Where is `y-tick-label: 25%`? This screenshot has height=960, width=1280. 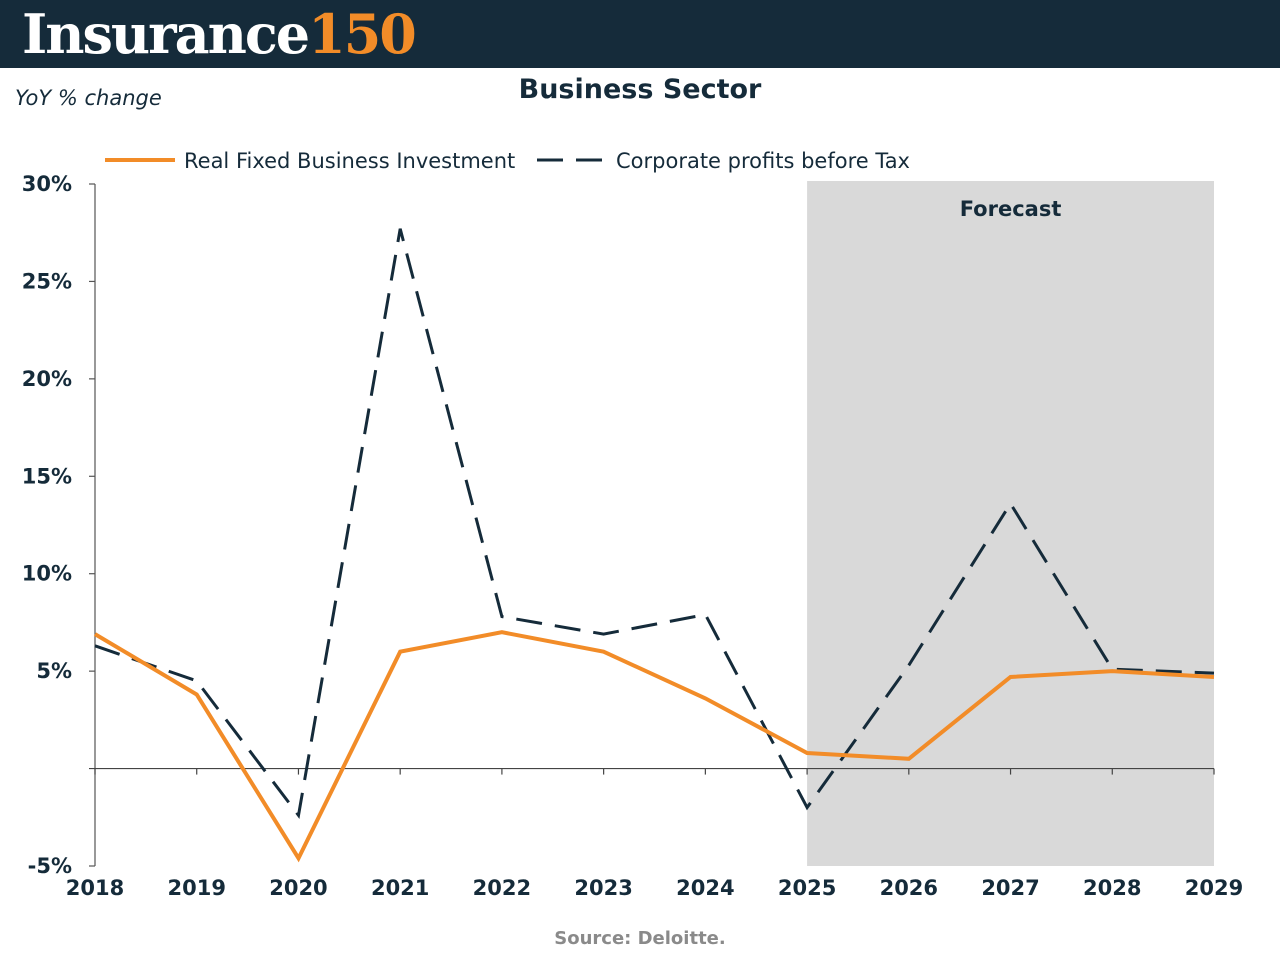
y-tick-label: 25% is located at coordinates (47, 281).